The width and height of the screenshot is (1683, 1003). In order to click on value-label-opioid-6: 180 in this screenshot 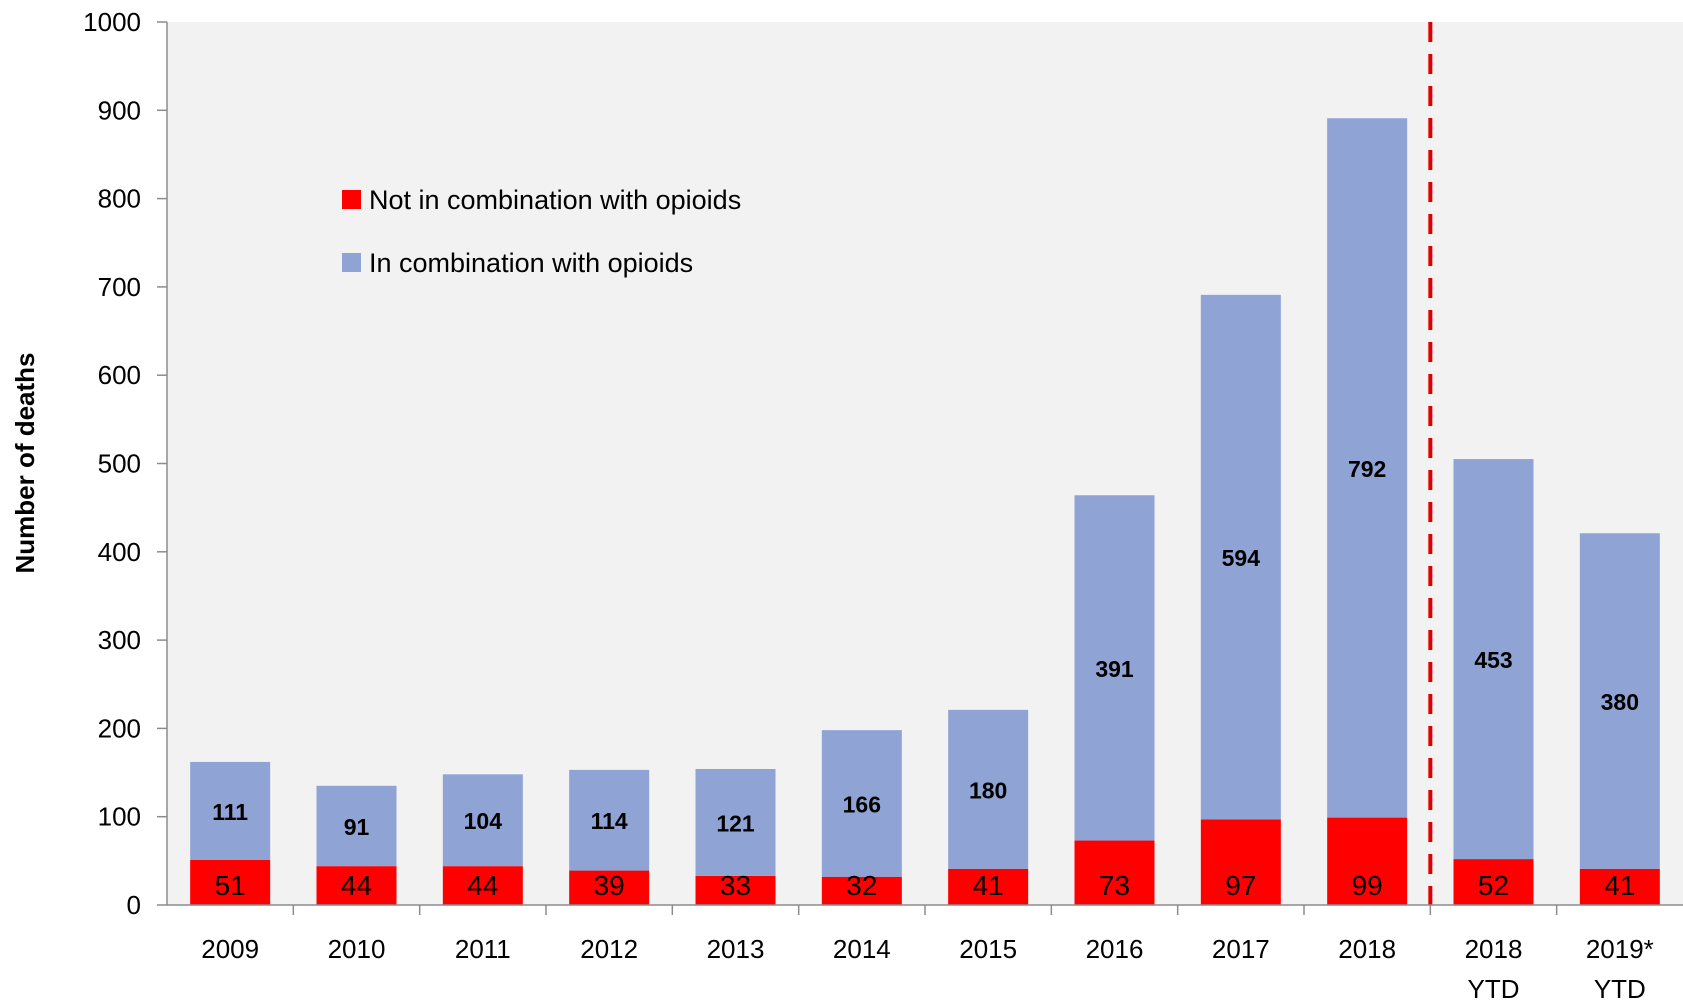, I will do `click(988, 790)`.